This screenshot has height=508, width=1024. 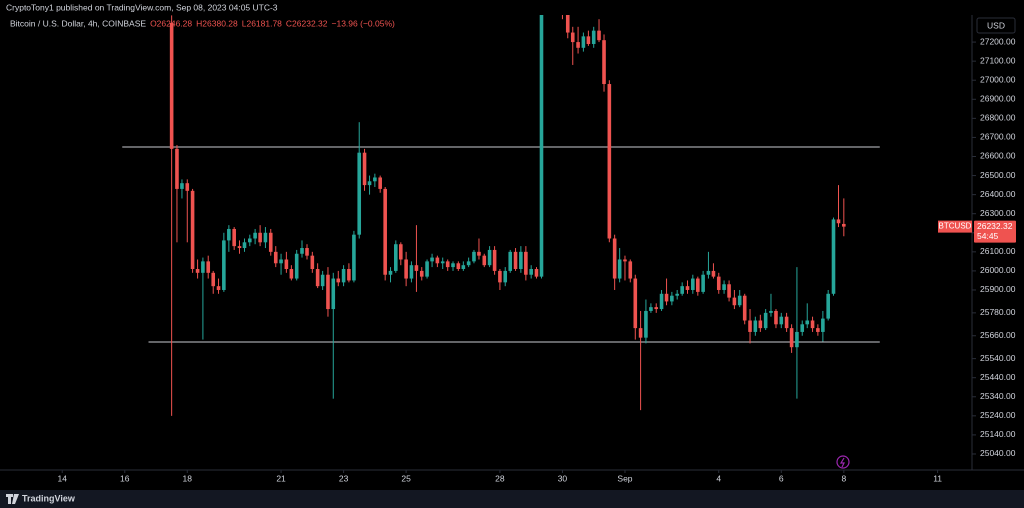 What do you see at coordinates (125, 478) in the screenshot?
I see `x-tick-label: 16` at bounding box center [125, 478].